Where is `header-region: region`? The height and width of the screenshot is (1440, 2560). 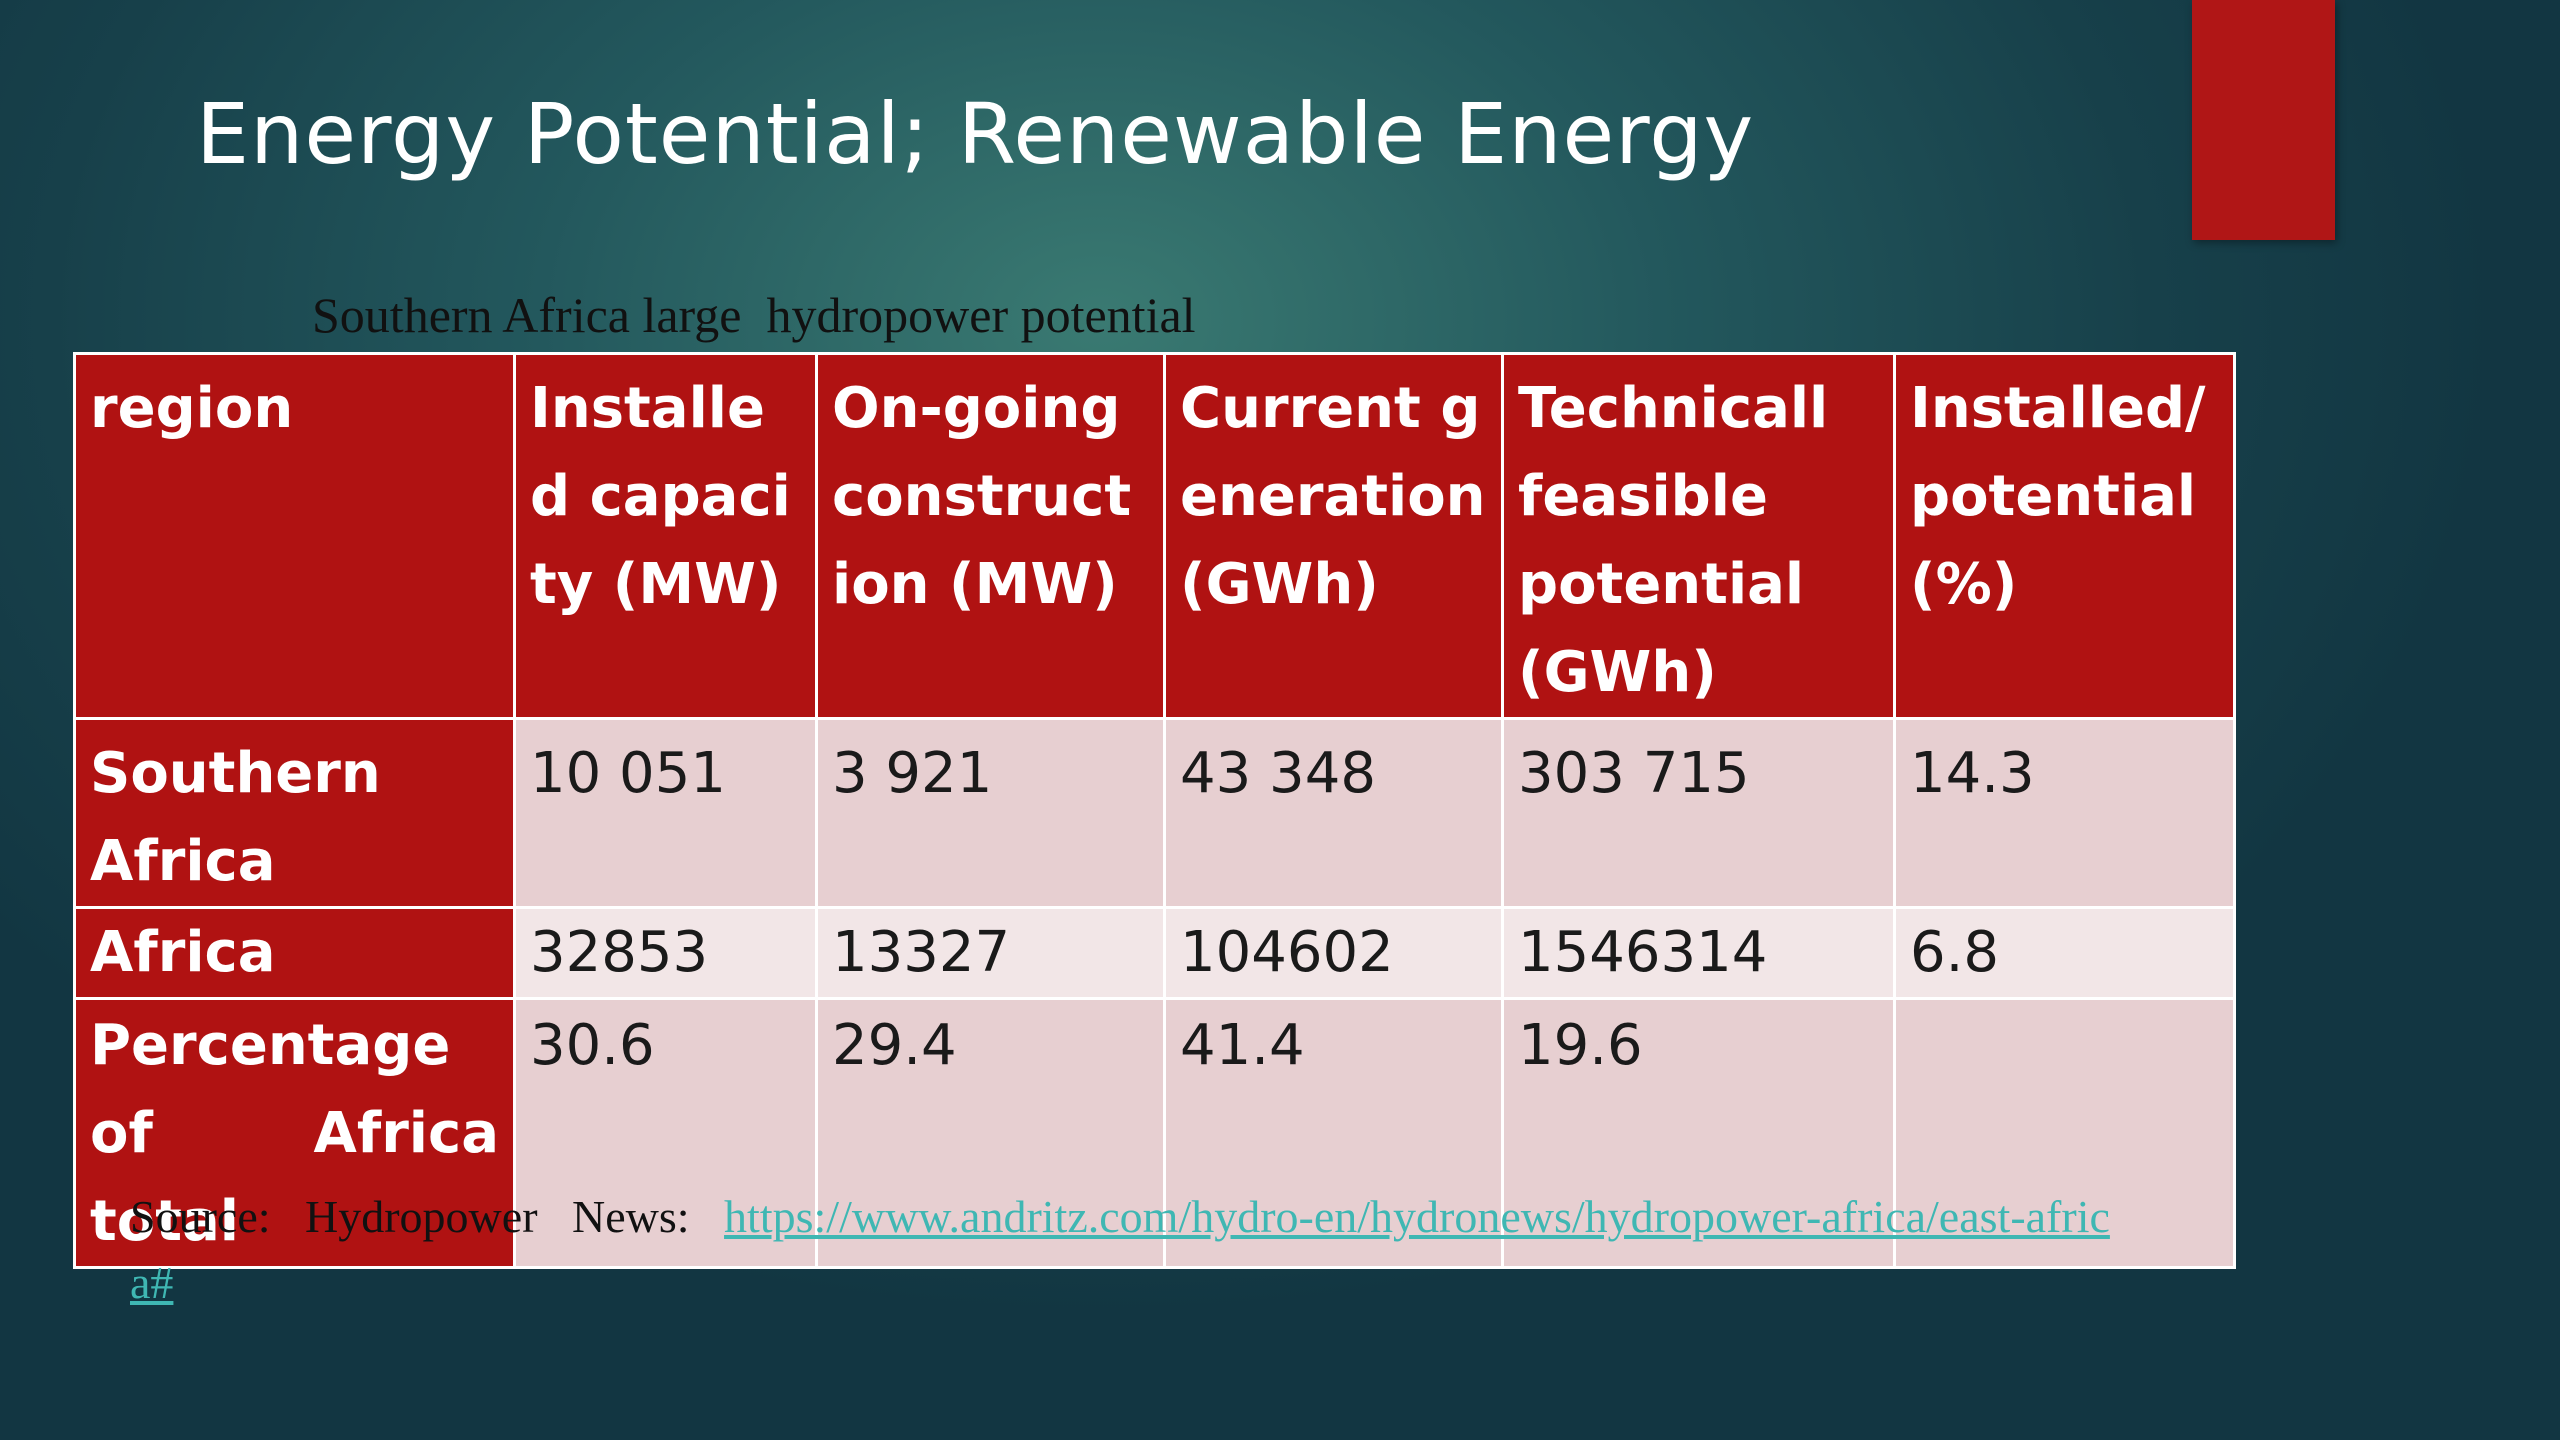 header-region: region is located at coordinates (294, 536).